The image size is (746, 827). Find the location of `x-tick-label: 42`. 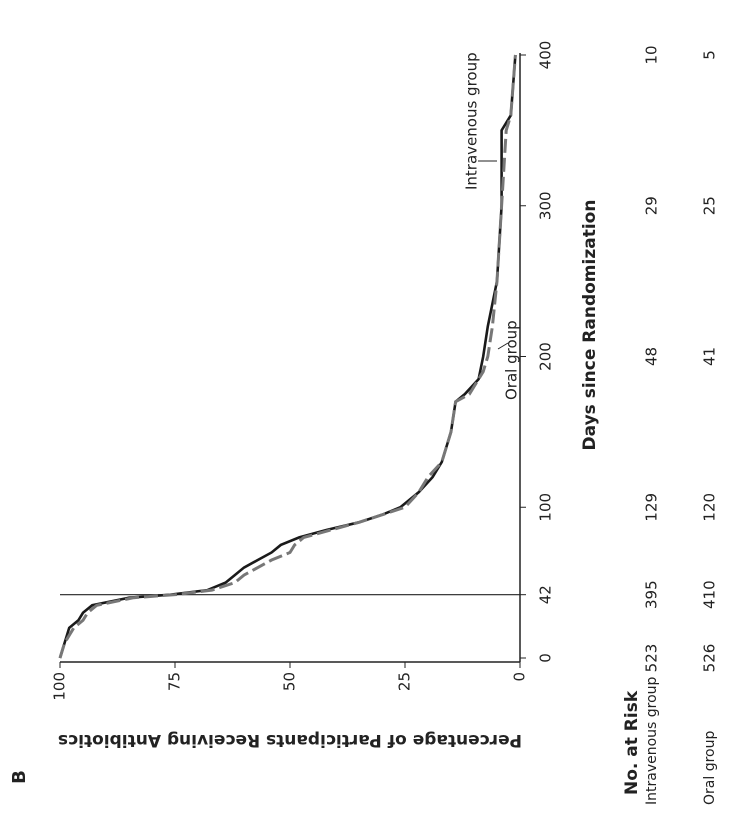

x-tick-label: 42 is located at coordinates (546, 594).